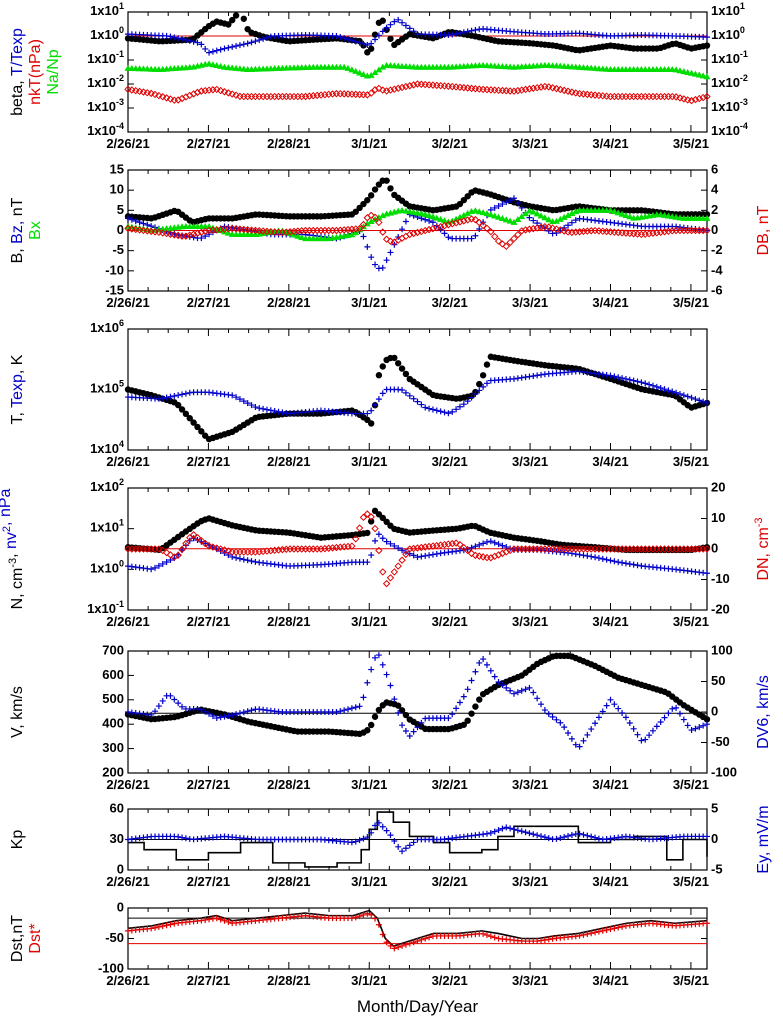  Describe the element at coordinates (417, 231) in the screenshot. I see `series-db` at that location.